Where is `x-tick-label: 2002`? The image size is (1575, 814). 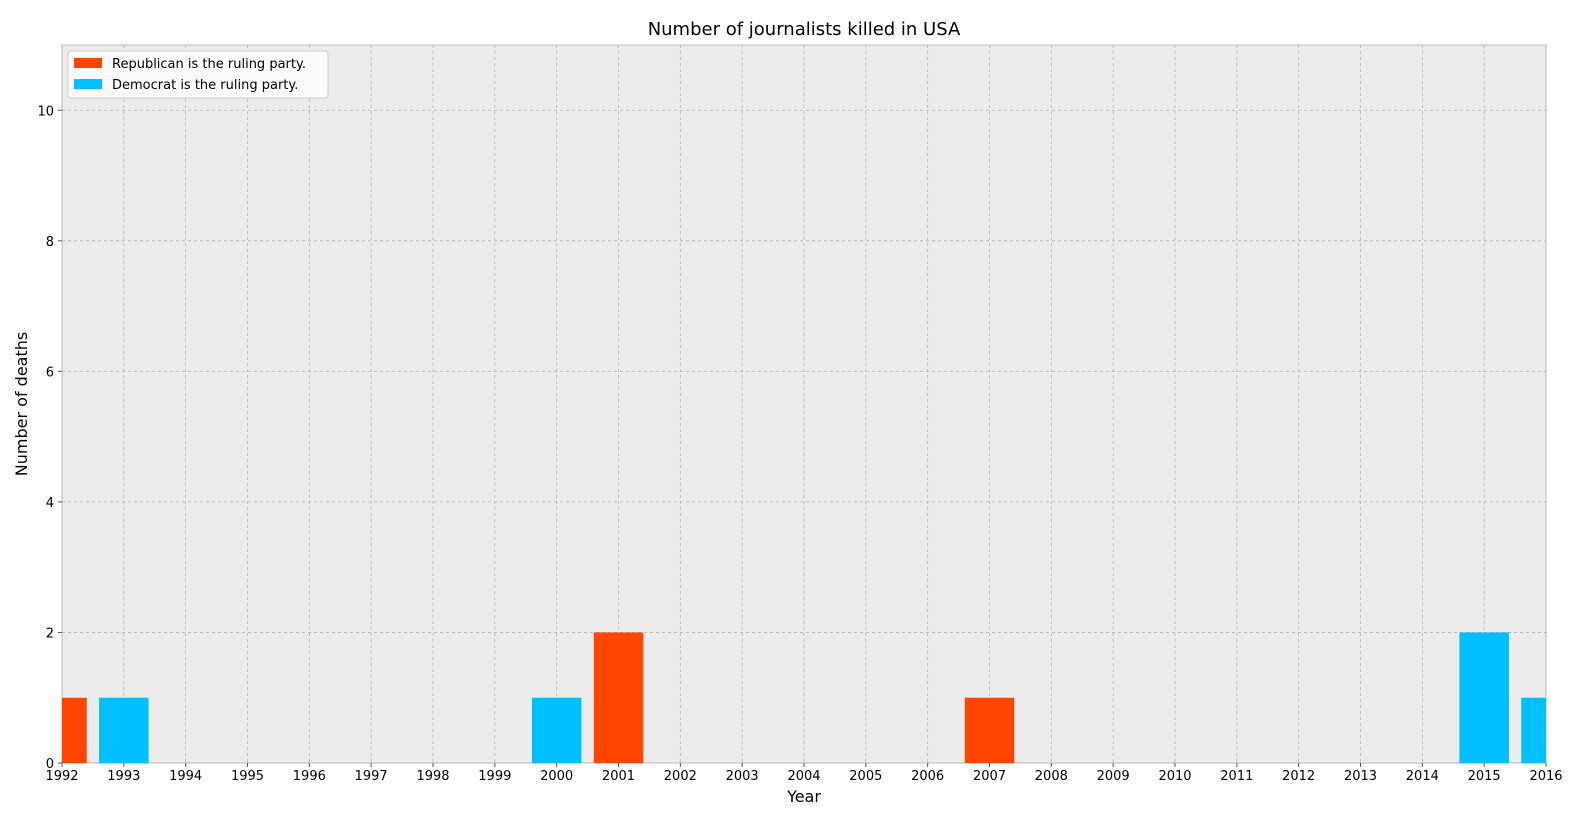 x-tick-label: 2002 is located at coordinates (680, 776).